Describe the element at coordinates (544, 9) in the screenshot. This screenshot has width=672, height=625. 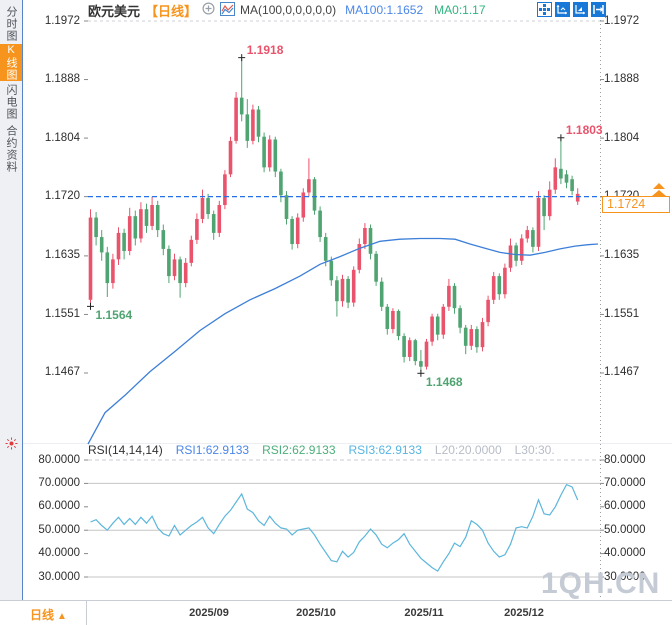
I see `crosshair-move-icon` at that location.